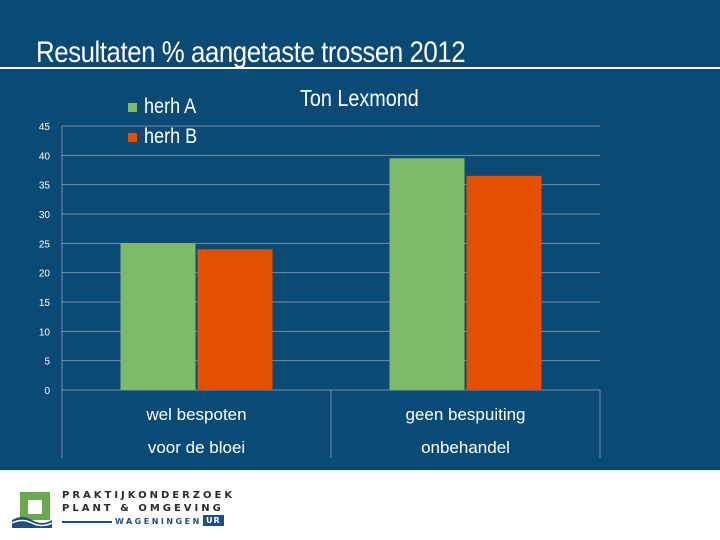 Image resolution: width=720 pixels, height=540 pixels. What do you see at coordinates (87, 522) in the screenshot?
I see `logo-rule` at bounding box center [87, 522].